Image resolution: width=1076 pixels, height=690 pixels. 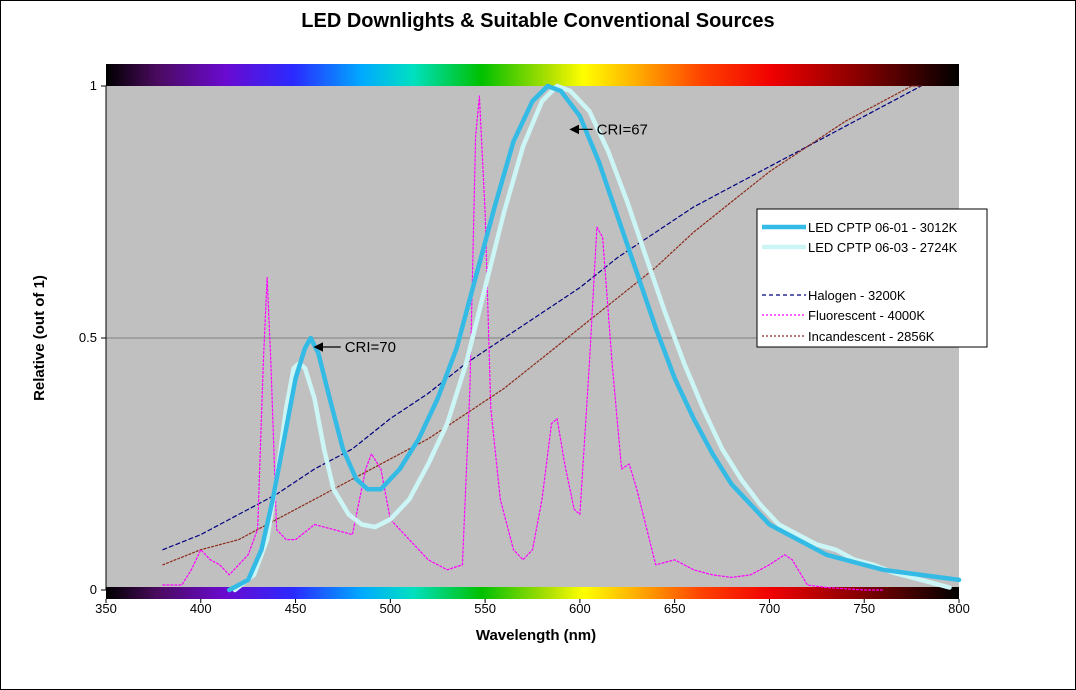 I want to click on y-tick-label: 0.5, so click(x=88, y=337).